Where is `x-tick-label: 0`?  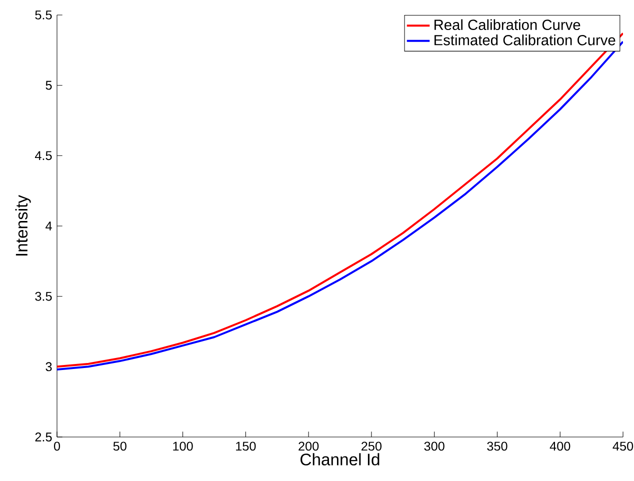 x-tick-label: 0 is located at coordinates (57, 446).